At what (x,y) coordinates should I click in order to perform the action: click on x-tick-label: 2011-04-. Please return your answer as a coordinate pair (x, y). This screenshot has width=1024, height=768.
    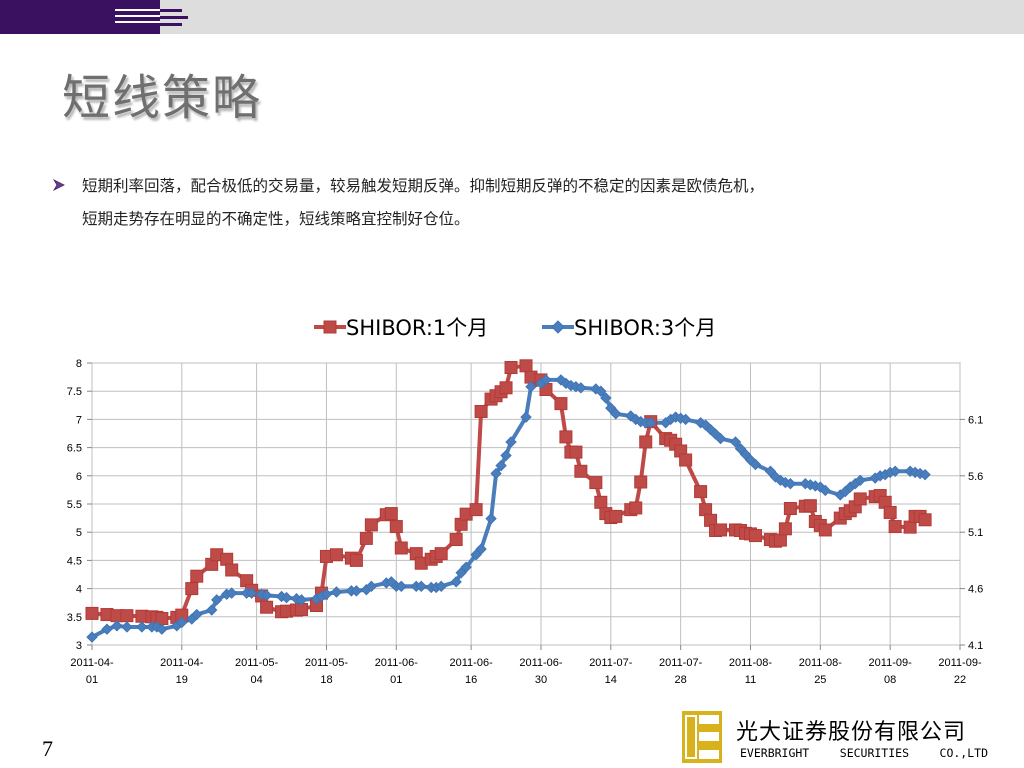
    Looking at the image, I should click on (182, 663).